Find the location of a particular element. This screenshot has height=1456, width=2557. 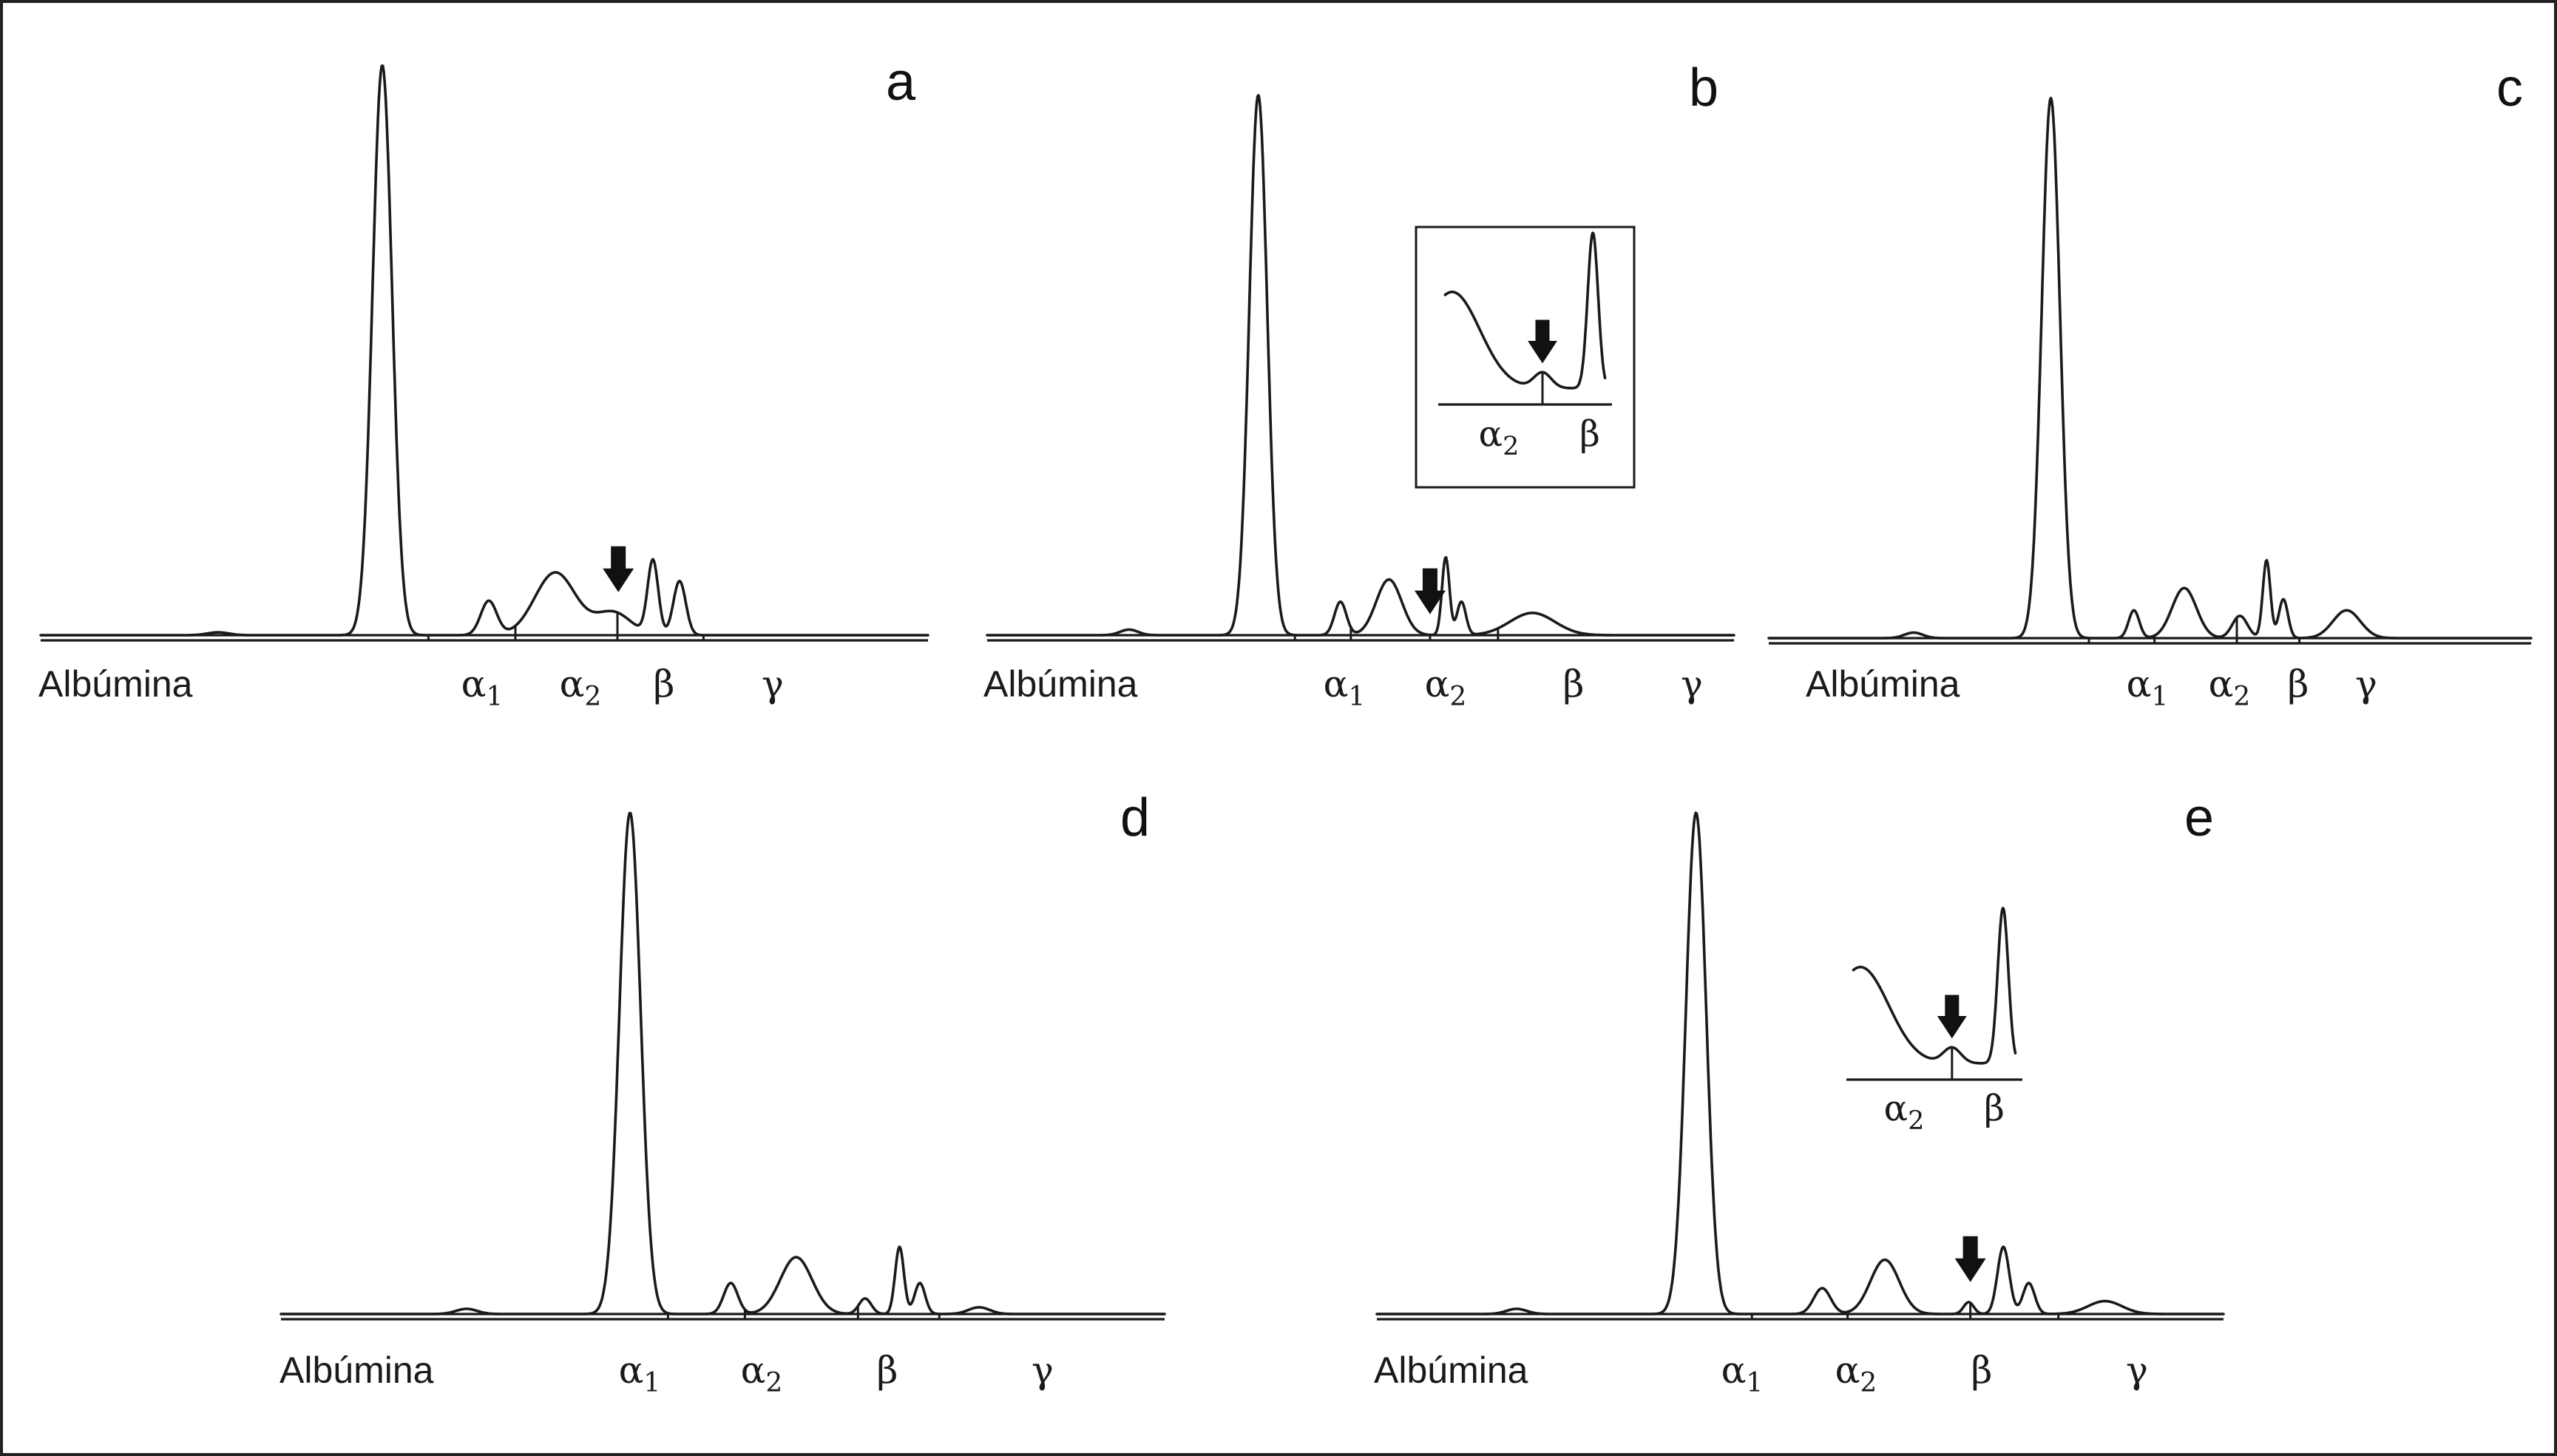

panel-e-inset-fraction-label-2: β is located at coordinates (1994, 1108).